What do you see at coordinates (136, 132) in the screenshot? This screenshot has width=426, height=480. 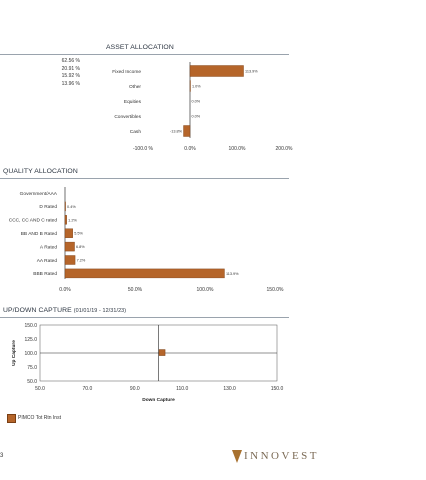 I see `category-label: Cash` at bounding box center [136, 132].